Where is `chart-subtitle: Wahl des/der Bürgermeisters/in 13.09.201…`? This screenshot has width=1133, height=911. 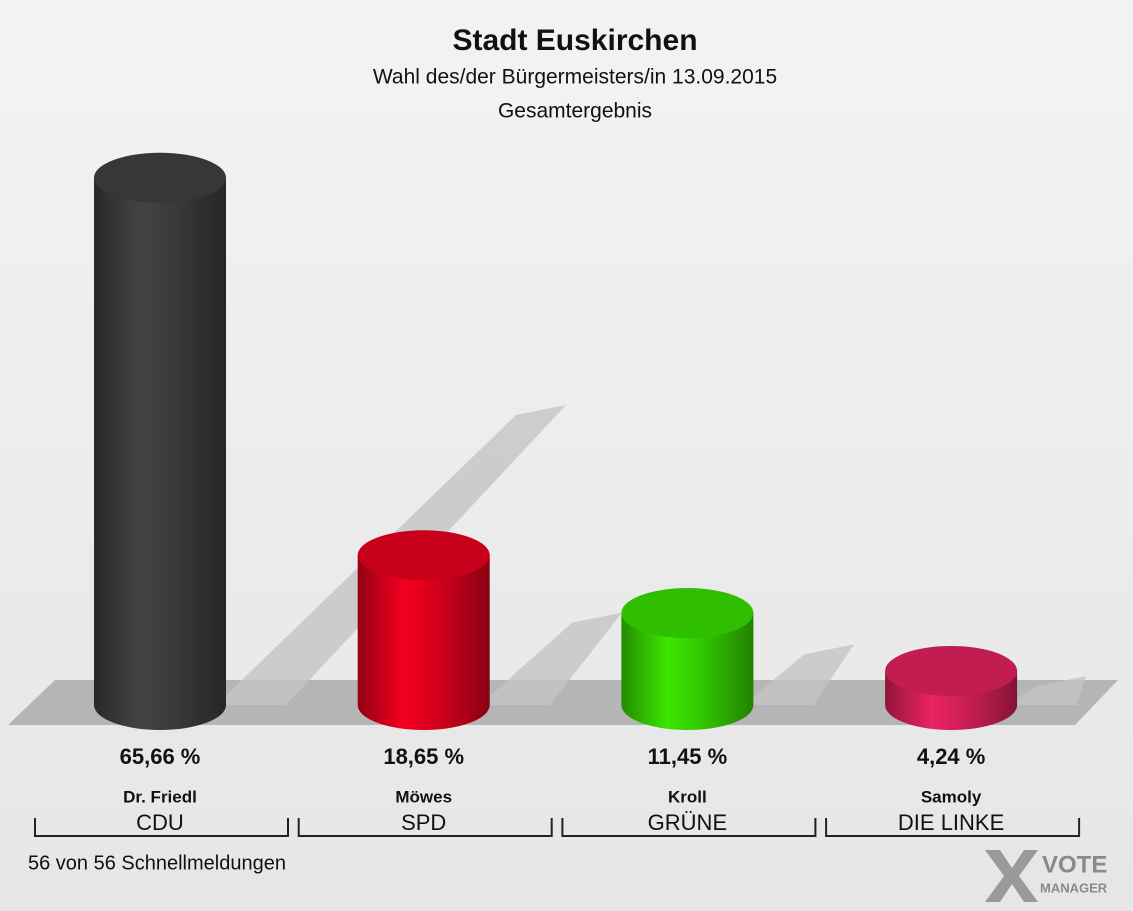
chart-subtitle: Wahl des/der Bürgermeisters/in 13.09.201… is located at coordinates (575, 77).